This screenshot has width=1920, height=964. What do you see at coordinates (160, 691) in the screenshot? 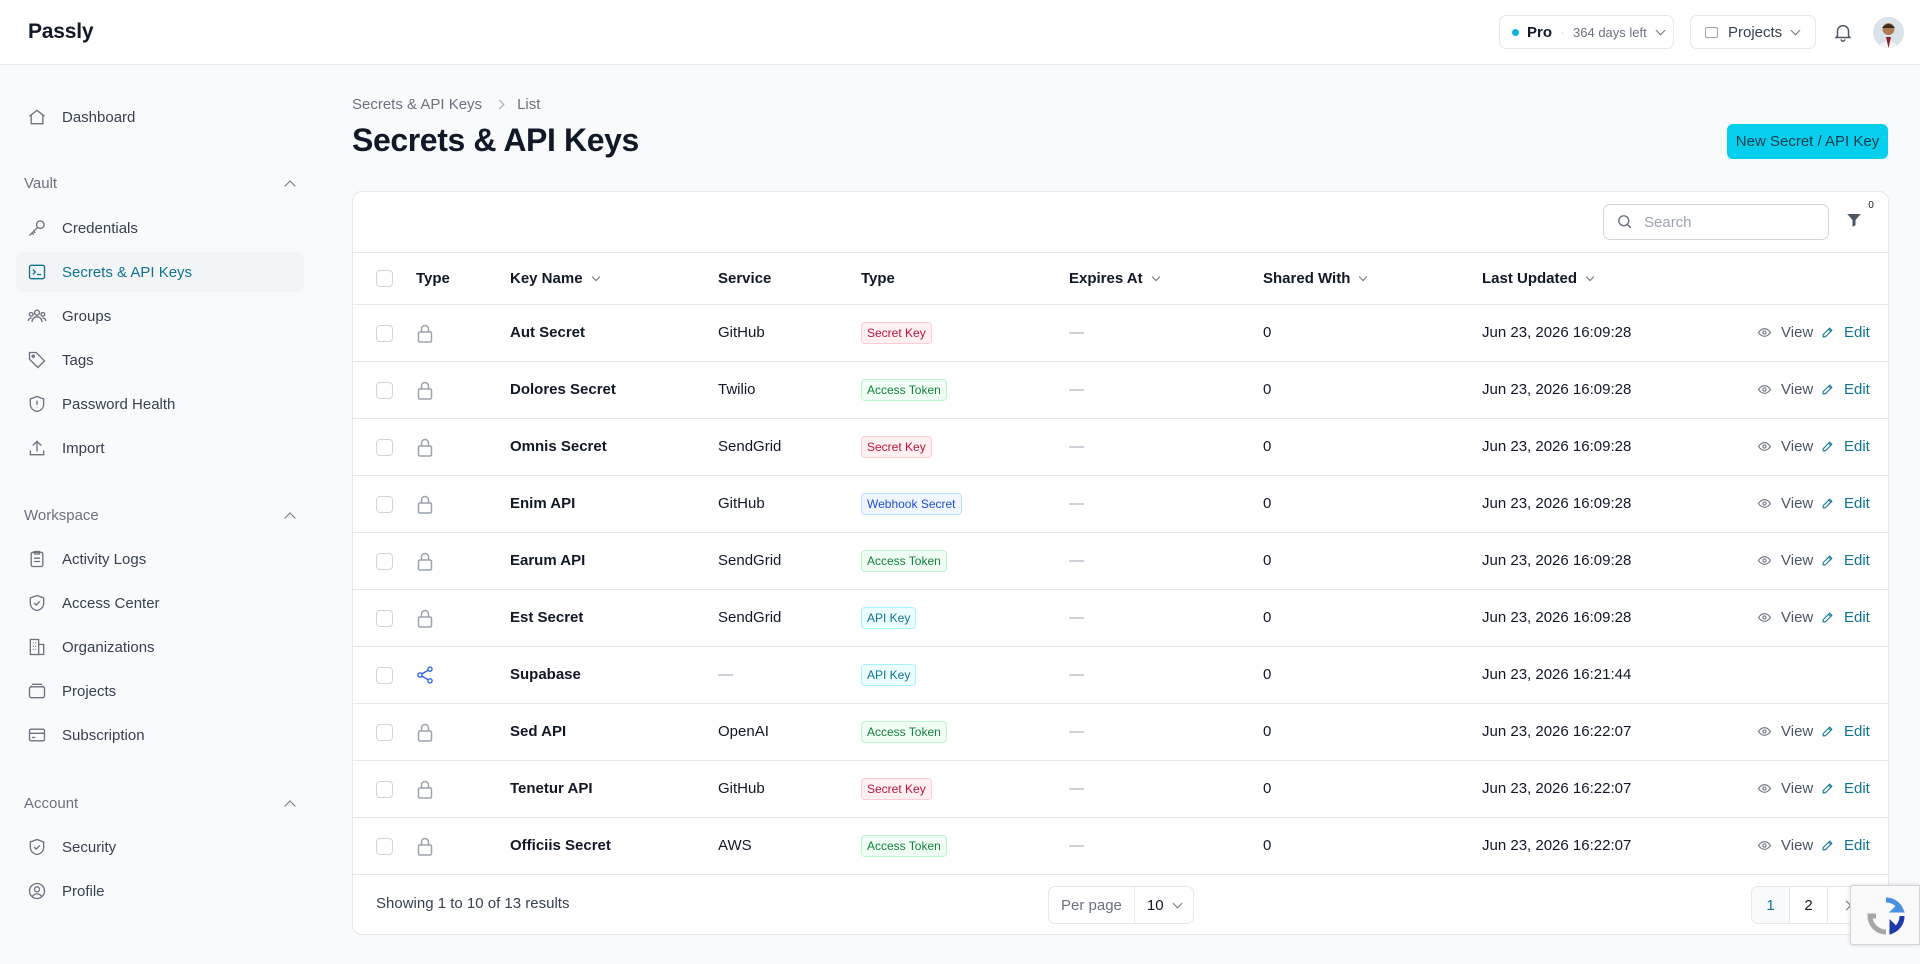
I see `sidebar-item-projects: Projects` at bounding box center [160, 691].